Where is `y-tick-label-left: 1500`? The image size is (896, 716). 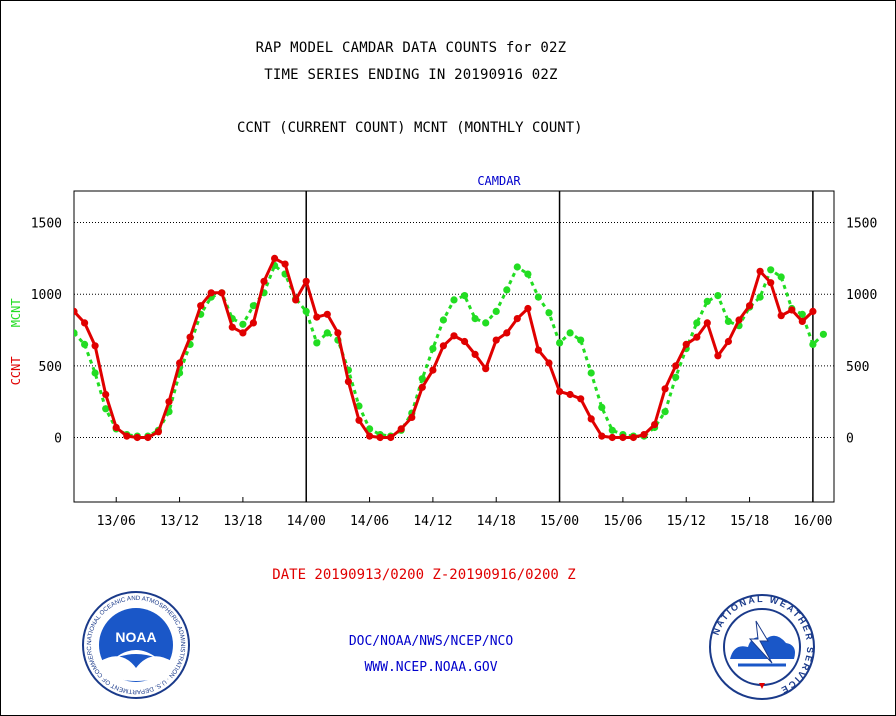
y-tick-label-left: 1500 is located at coordinates (46, 224).